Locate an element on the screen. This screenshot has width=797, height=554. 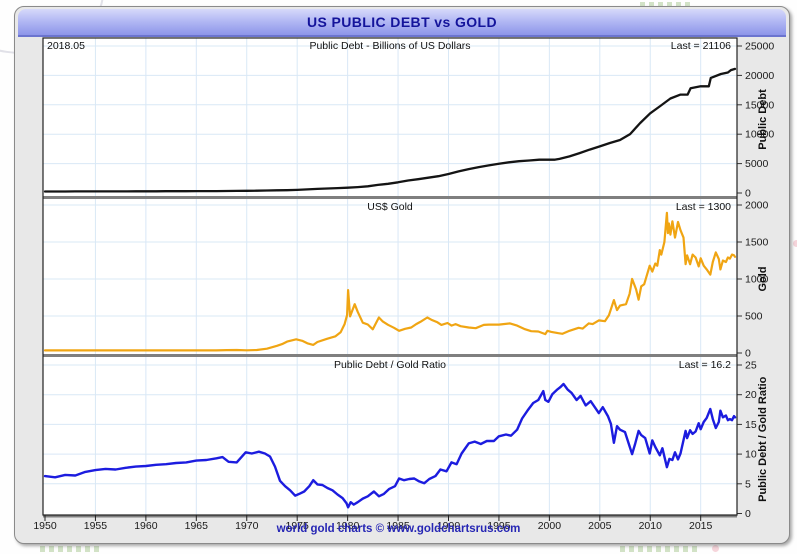
public-debt-last-label: Last = 21106 is located at coordinates (701, 46).